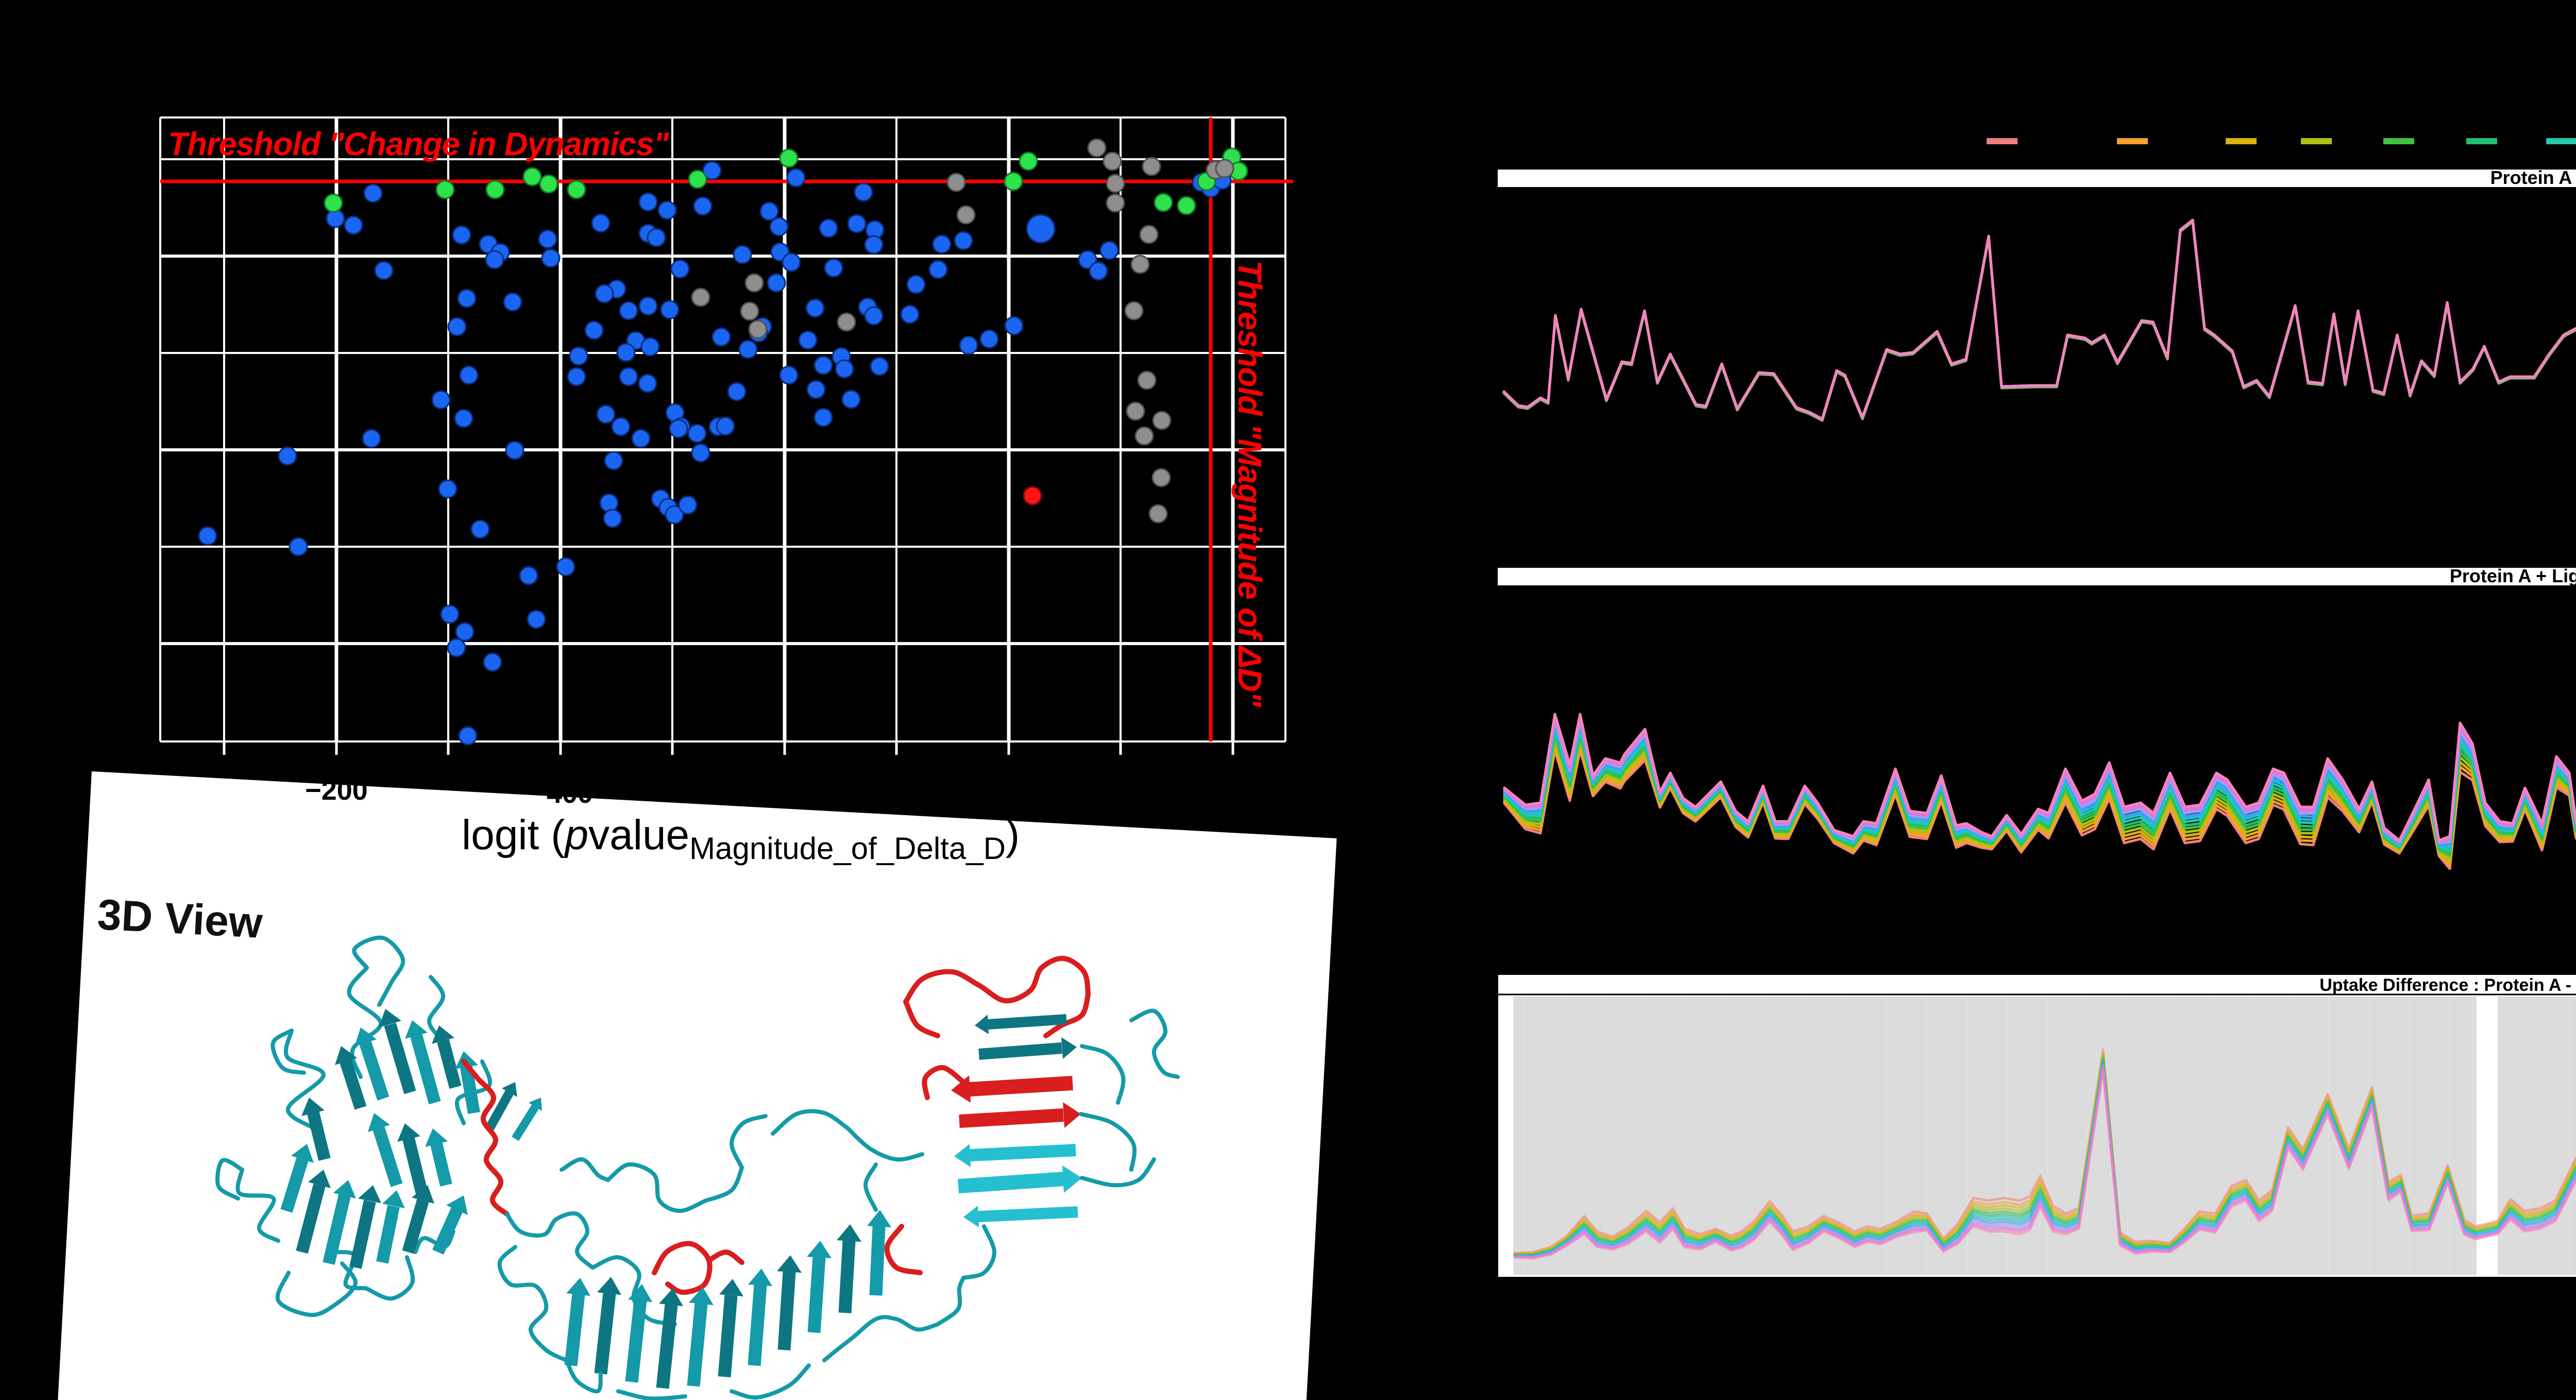 The image size is (2576, 1400). What do you see at coordinates (2513, 575) in the screenshot?
I see `svg-text: Protein A + Ligand` at bounding box center [2513, 575].